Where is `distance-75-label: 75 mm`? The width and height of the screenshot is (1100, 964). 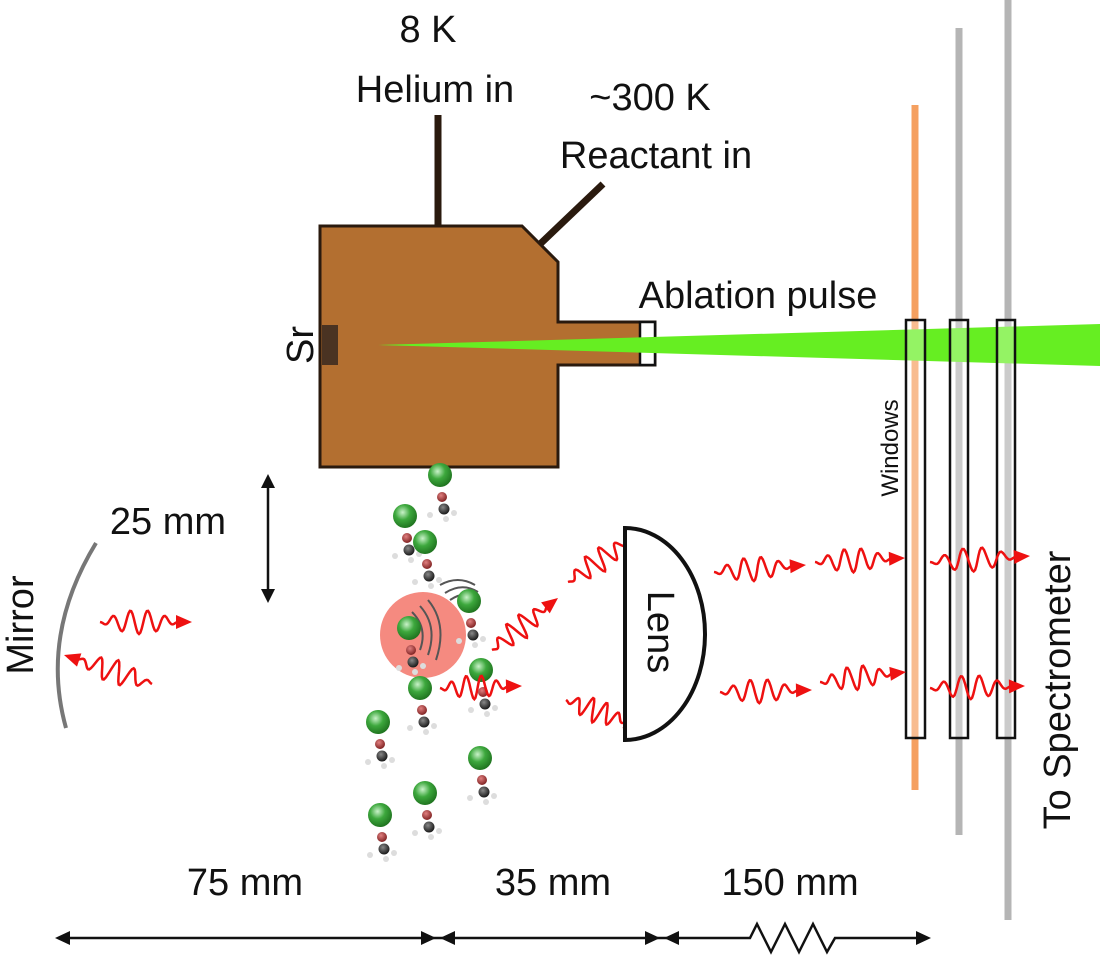 distance-75-label: 75 mm is located at coordinates (245, 883).